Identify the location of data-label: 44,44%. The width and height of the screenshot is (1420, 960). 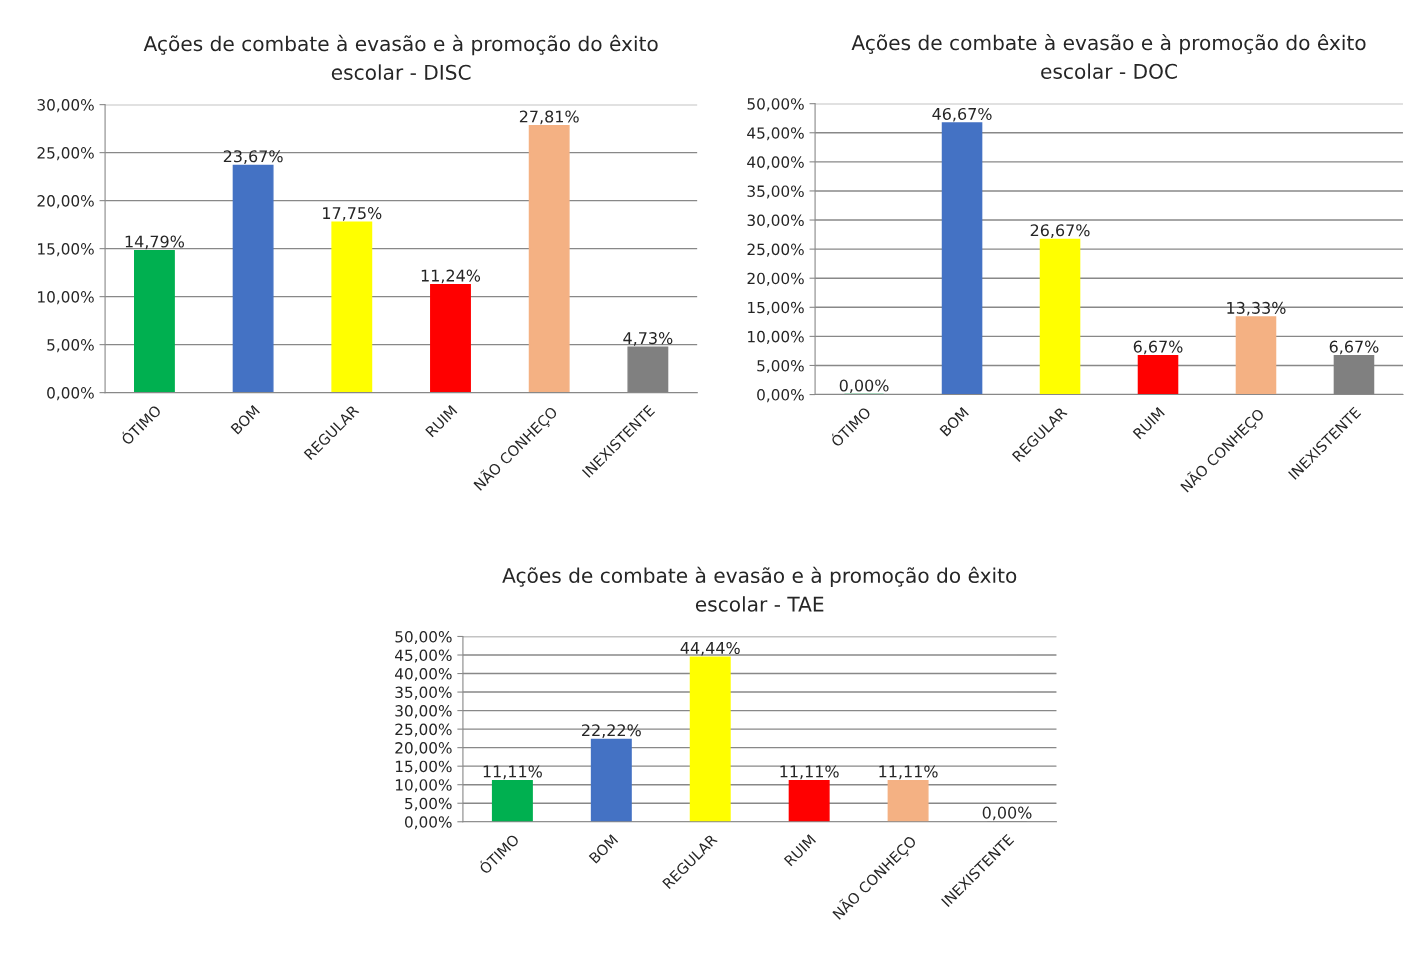
(710, 648).